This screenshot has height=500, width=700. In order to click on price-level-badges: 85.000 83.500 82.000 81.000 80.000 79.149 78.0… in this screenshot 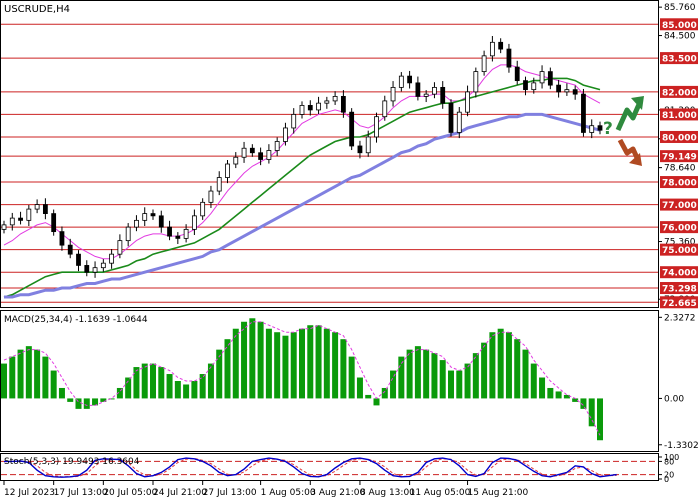, I will do `click(679, 163)`.